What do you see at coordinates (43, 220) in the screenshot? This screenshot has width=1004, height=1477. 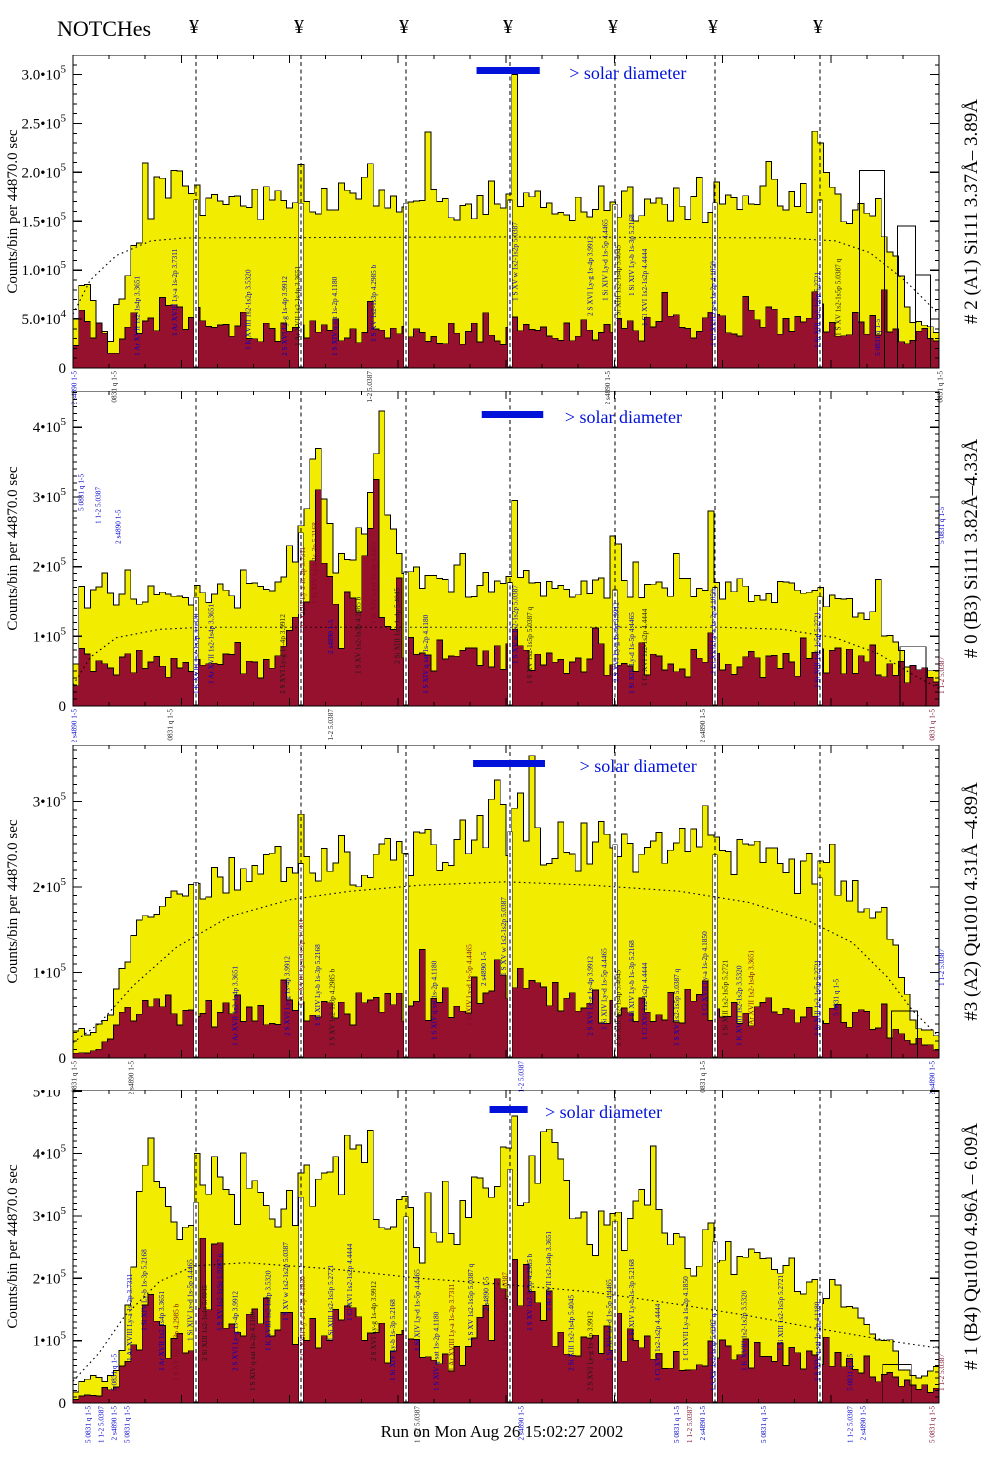 I see `y-axis-tick-label: 1.5•105` at bounding box center [43, 220].